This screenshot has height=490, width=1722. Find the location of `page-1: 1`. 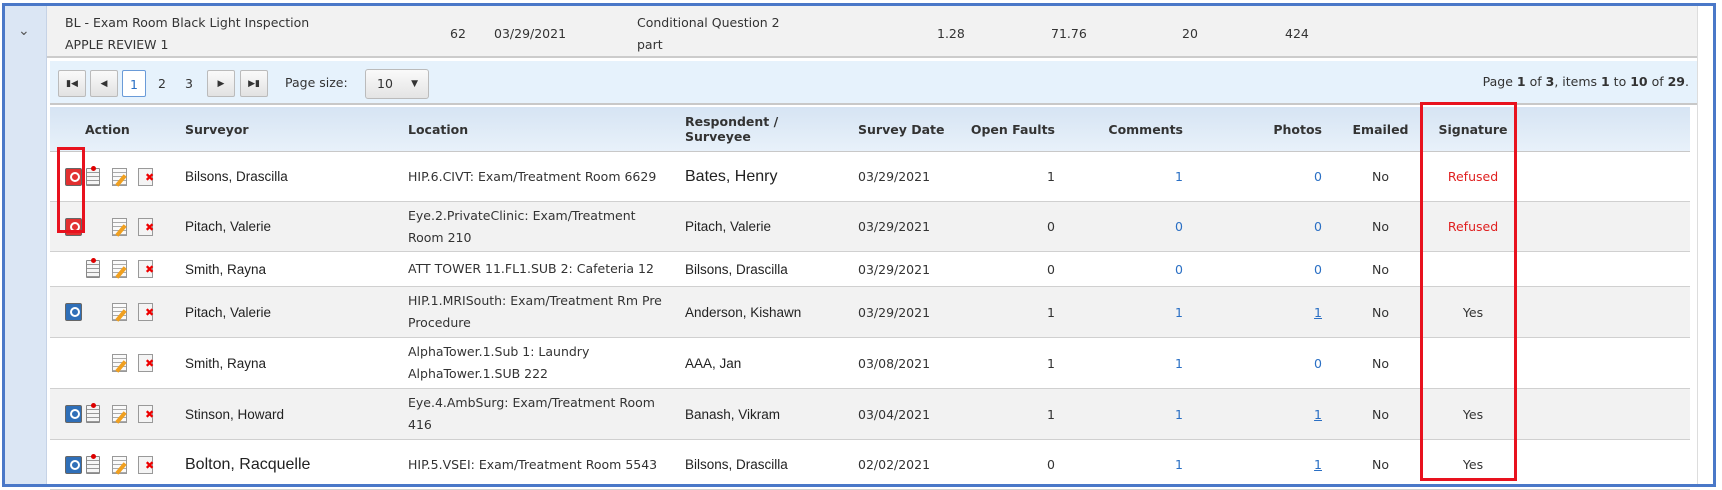

page-1: 1 is located at coordinates (134, 83).